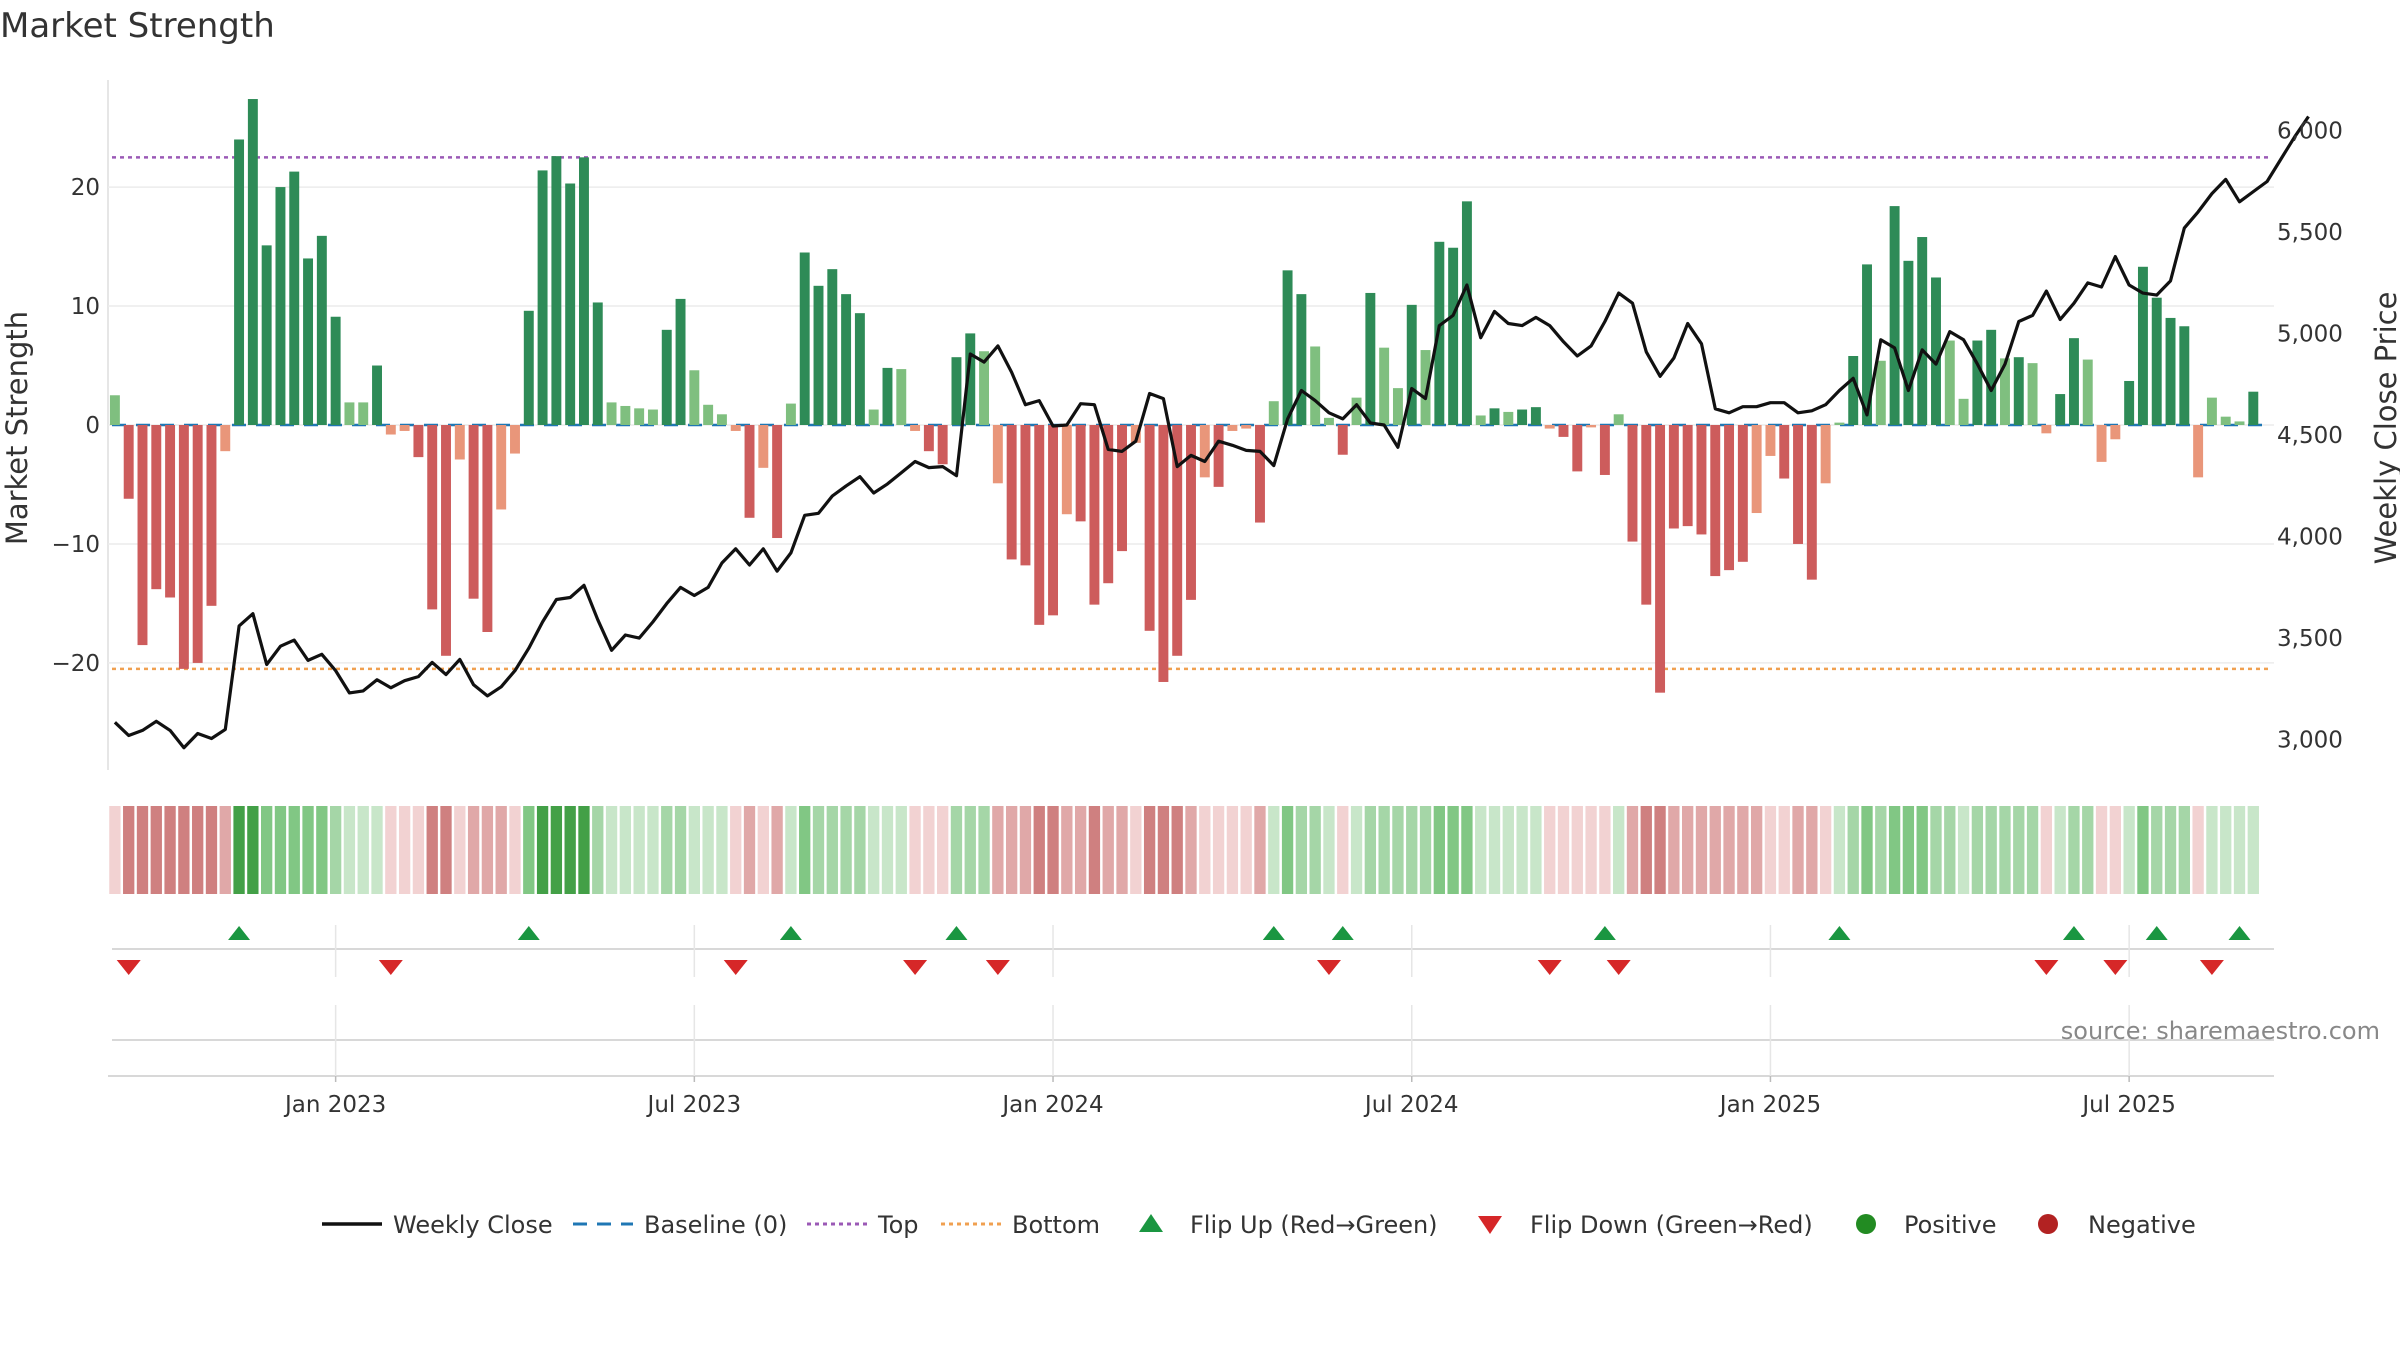 The width and height of the screenshot is (2400, 1350). Describe the element at coordinates (2310, 741) in the screenshot. I see `y2-tick-label: 3,000` at that location.